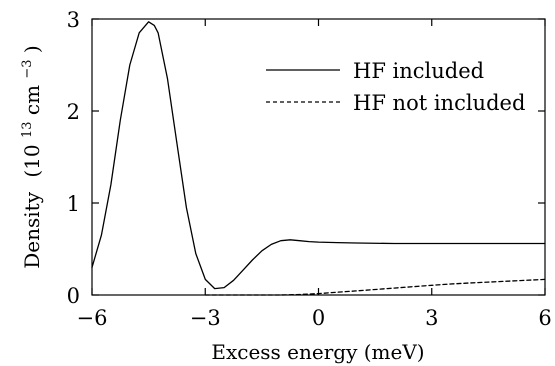  What do you see at coordinates (92, 318) in the screenshot?
I see `x-tick-label: −6` at bounding box center [92, 318].